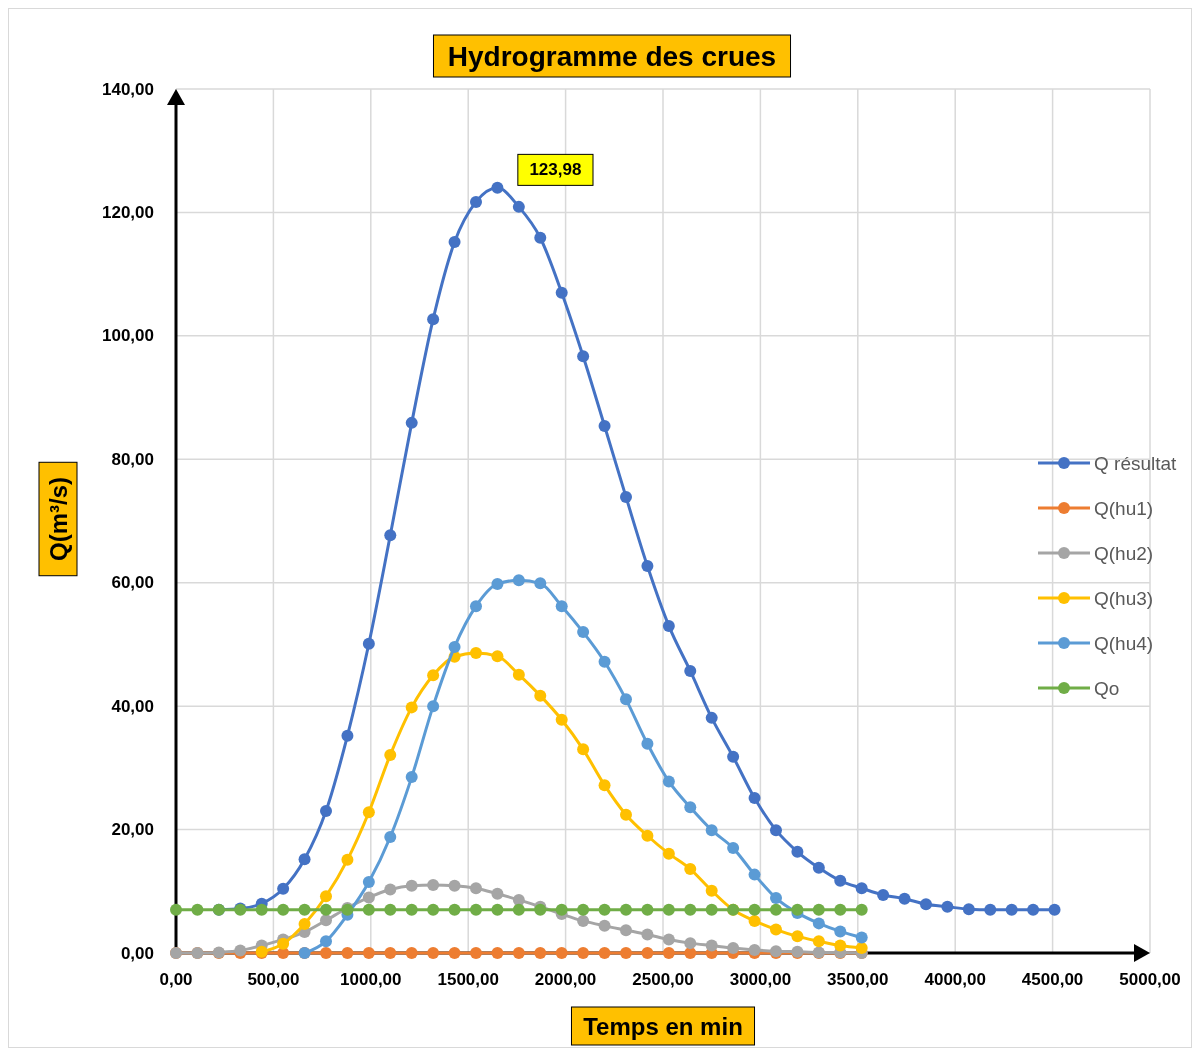 This screenshot has width=1200, height=1048. Describe the element at coordinates (1150, 979) in the screenshot. I see `x-tick-label: 5000,00` at that location.